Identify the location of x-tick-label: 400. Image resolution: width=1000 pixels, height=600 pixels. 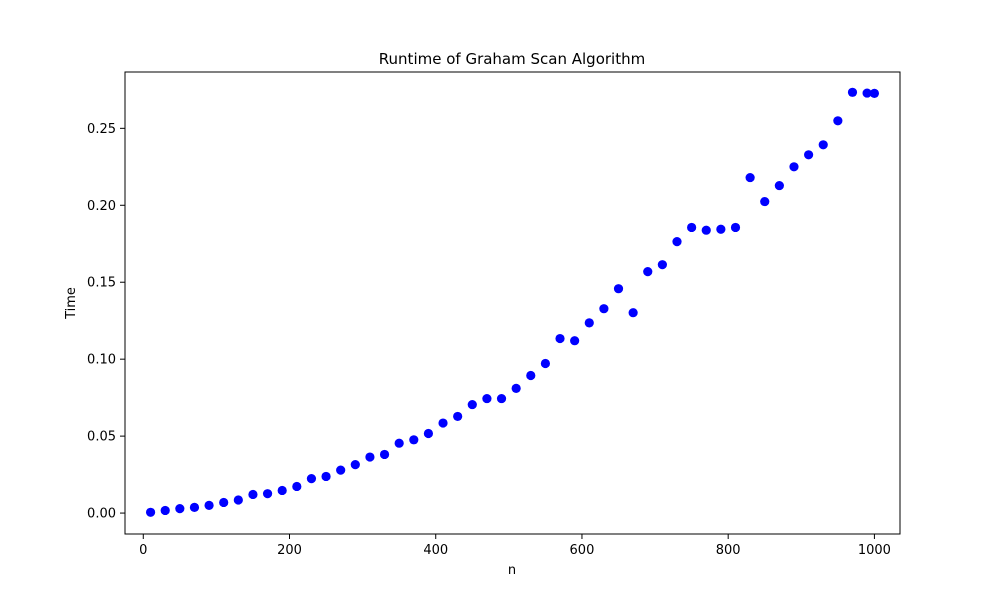
(435, 550).